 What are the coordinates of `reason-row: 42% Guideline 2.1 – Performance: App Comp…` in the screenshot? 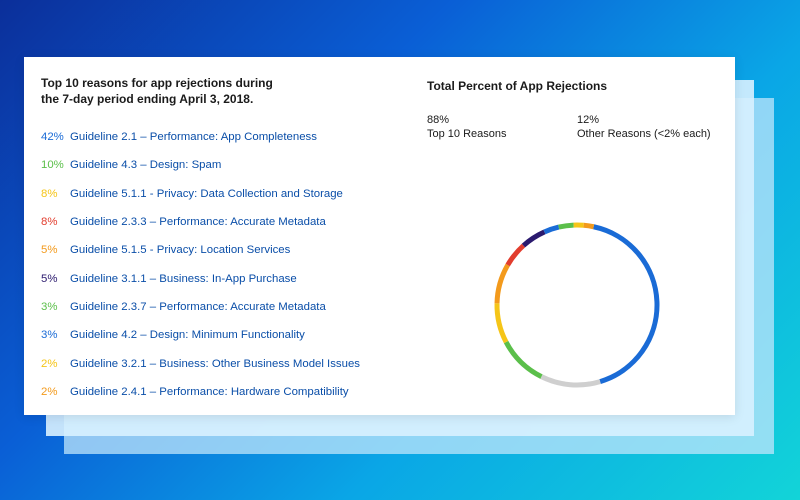 It's located at (221, 137).